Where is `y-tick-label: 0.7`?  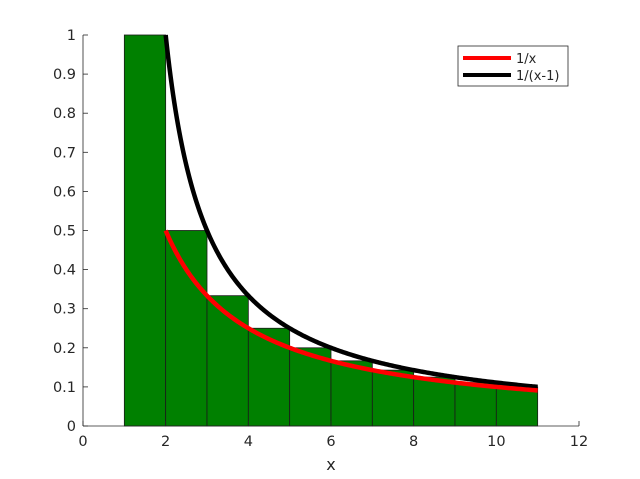 y-tick-label: 0.7 is located at coordinates (64, 153).